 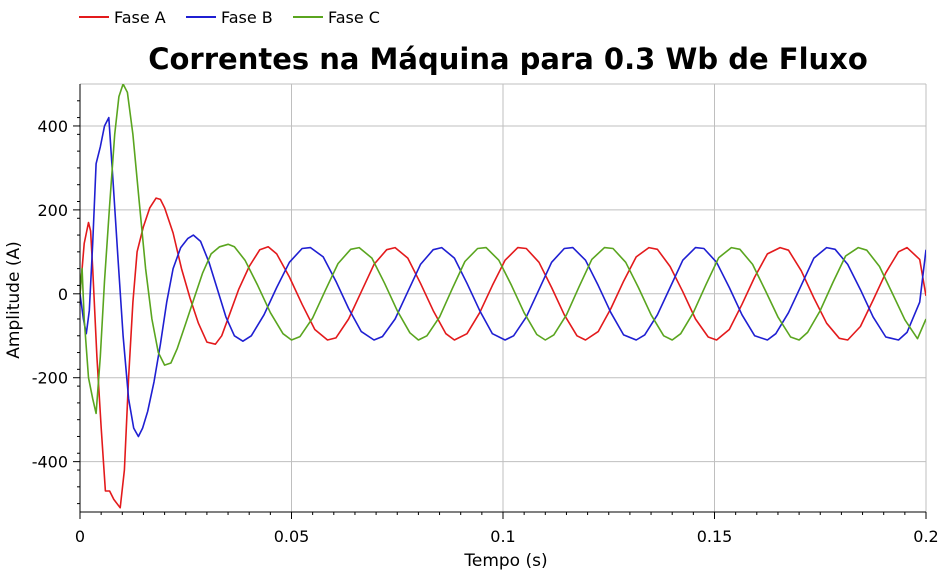 I want to click on x-tick-label: 0.1, so click(x=502, y=536).